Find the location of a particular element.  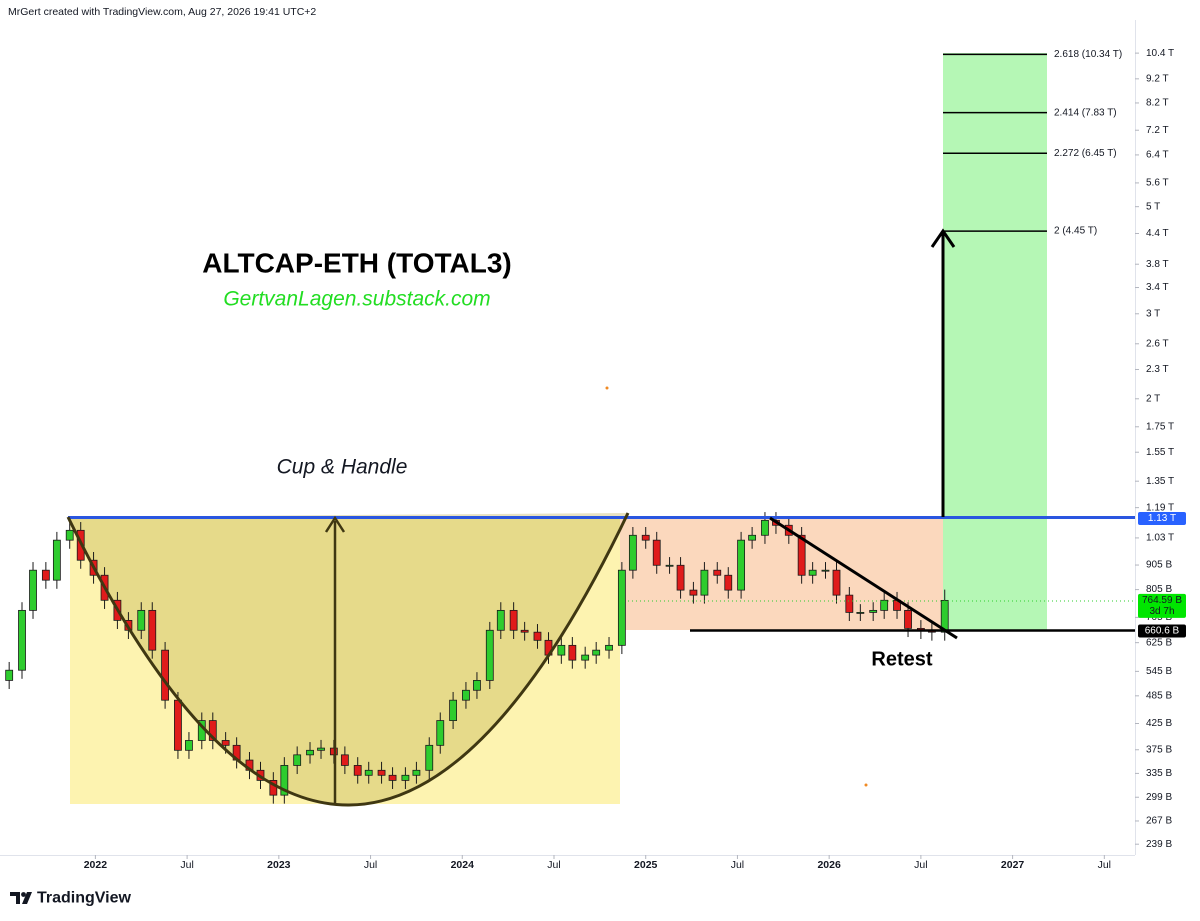

y-tick-label: 239 B is located at coordinates (1159, 844).